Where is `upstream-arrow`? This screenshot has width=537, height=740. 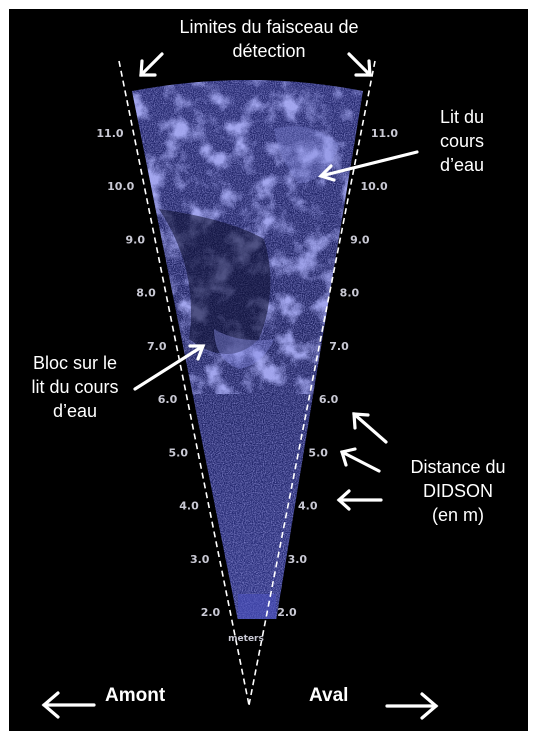
upstream-arrow is located at coordinates (68, 705).